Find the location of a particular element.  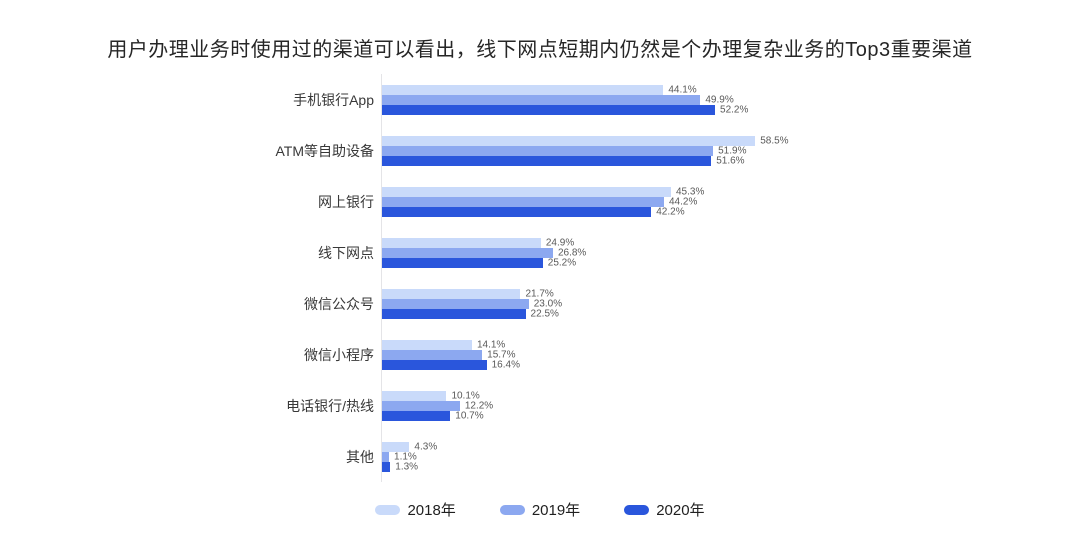

bar-2020年-手机银行App: 52.2% is located at coordinates (565, 109).